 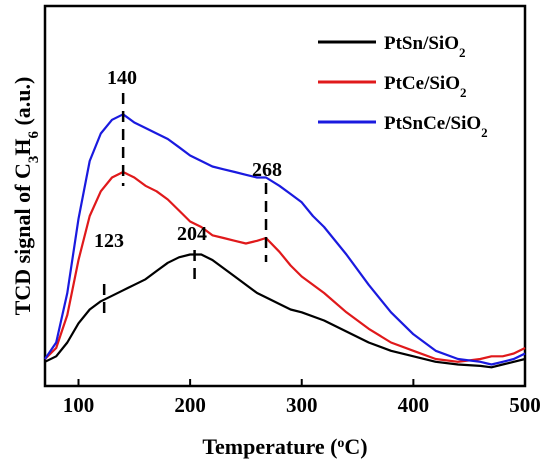 I want to click on legend-label-ptsn-base: PtSn/SiO, so click(x=421, y=43).